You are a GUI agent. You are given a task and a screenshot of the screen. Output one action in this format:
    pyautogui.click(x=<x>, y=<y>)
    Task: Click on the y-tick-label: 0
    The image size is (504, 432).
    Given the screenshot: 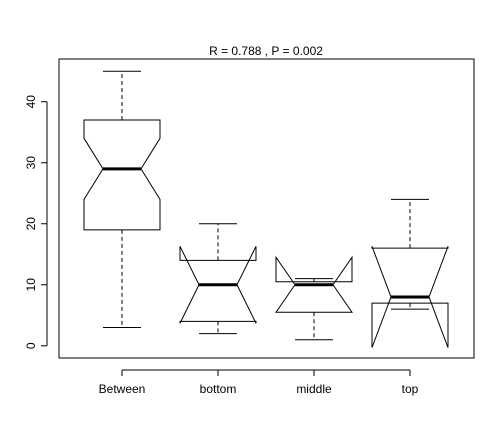 What is the action you would take?
    pyautogui.click(x=31, y=345)
    